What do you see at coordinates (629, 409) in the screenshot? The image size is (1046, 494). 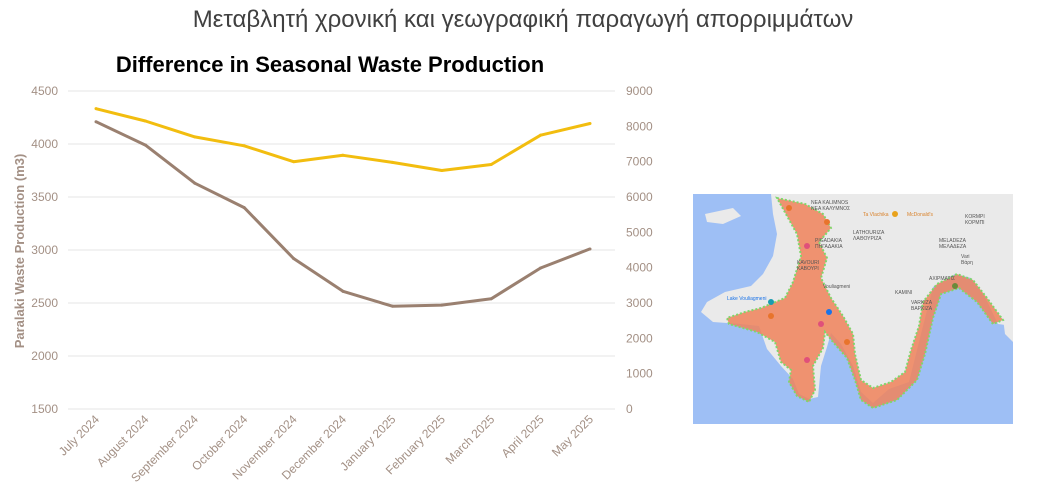 I see `y2-tick-label: 0` at bounding box center [629, 409].